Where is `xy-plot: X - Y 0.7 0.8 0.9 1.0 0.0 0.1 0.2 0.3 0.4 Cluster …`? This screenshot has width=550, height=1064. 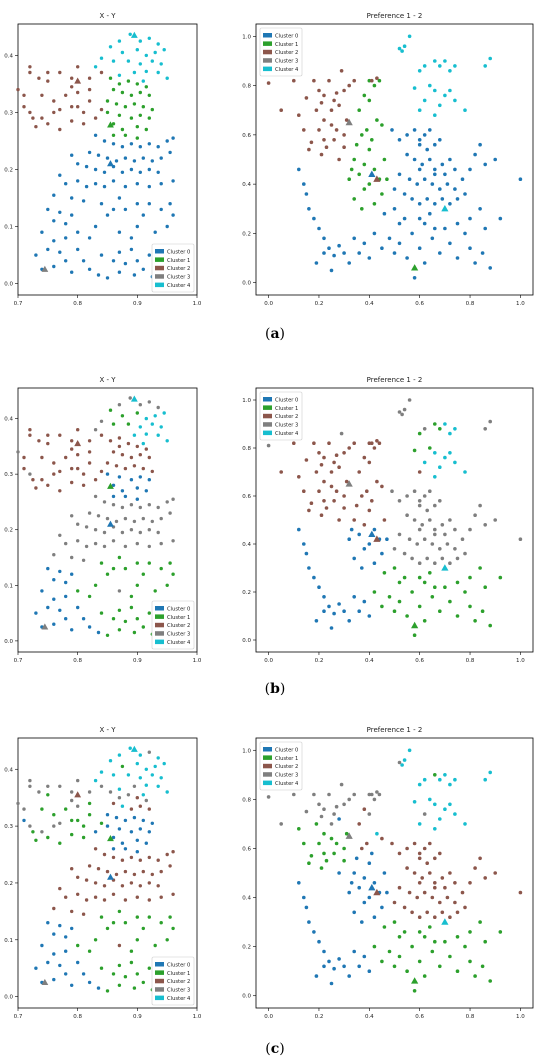 xy-plot: X - Y 0.7 0.8 0.9 1.0 0.0 0.1 0.2 0.3 0.4 Cluster … is located at coordinates (103, 520).